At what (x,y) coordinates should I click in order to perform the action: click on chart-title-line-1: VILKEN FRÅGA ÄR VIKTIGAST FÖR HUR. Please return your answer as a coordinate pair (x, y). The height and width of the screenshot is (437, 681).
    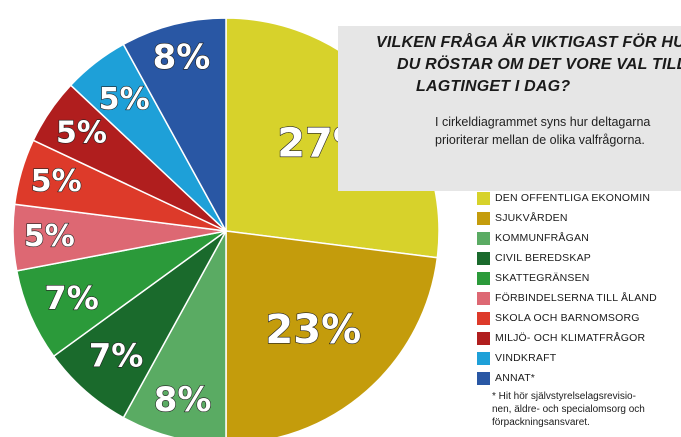
    Looking at the image, I should click on (528, 42).